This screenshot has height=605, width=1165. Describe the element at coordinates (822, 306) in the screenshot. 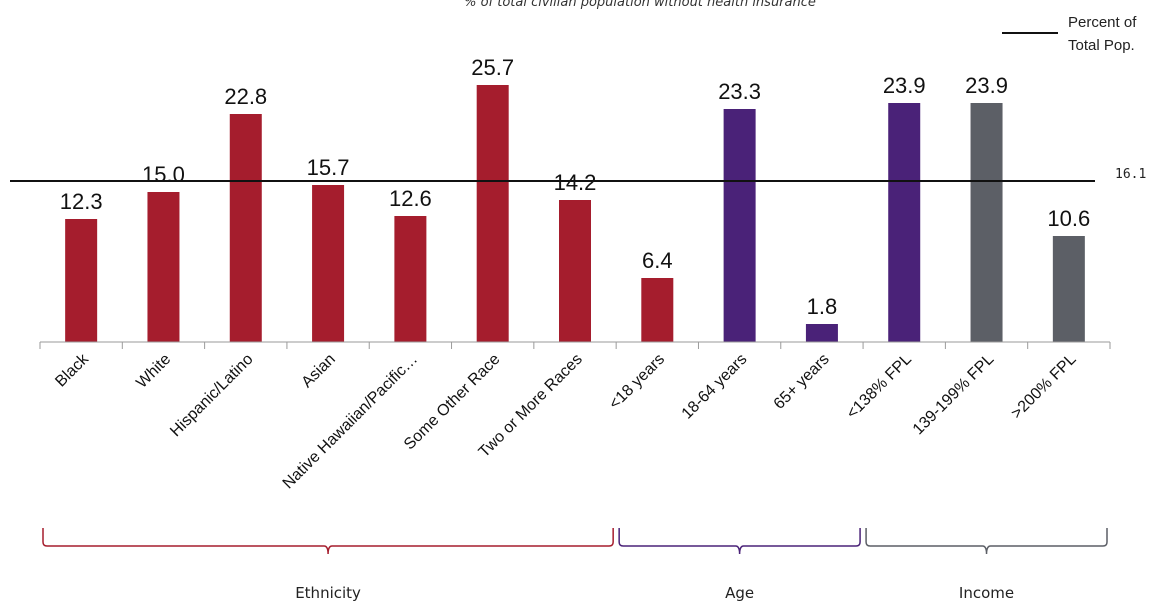

I see `value-label: 1.8` at that location.